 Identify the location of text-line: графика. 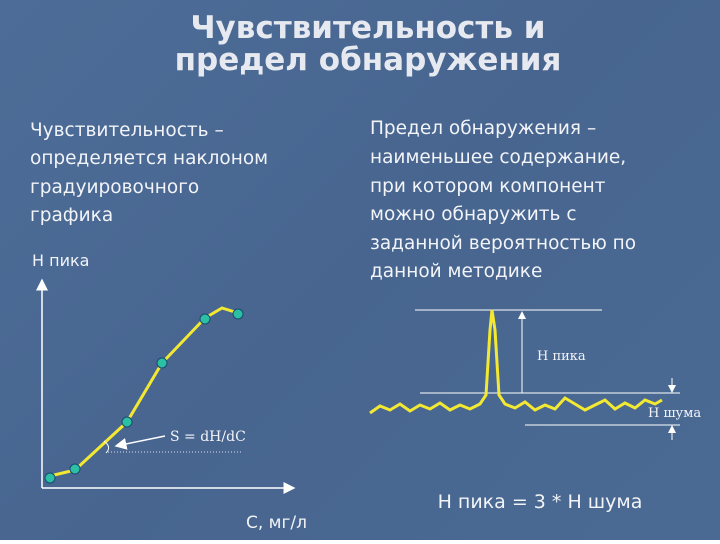
(71, 215).